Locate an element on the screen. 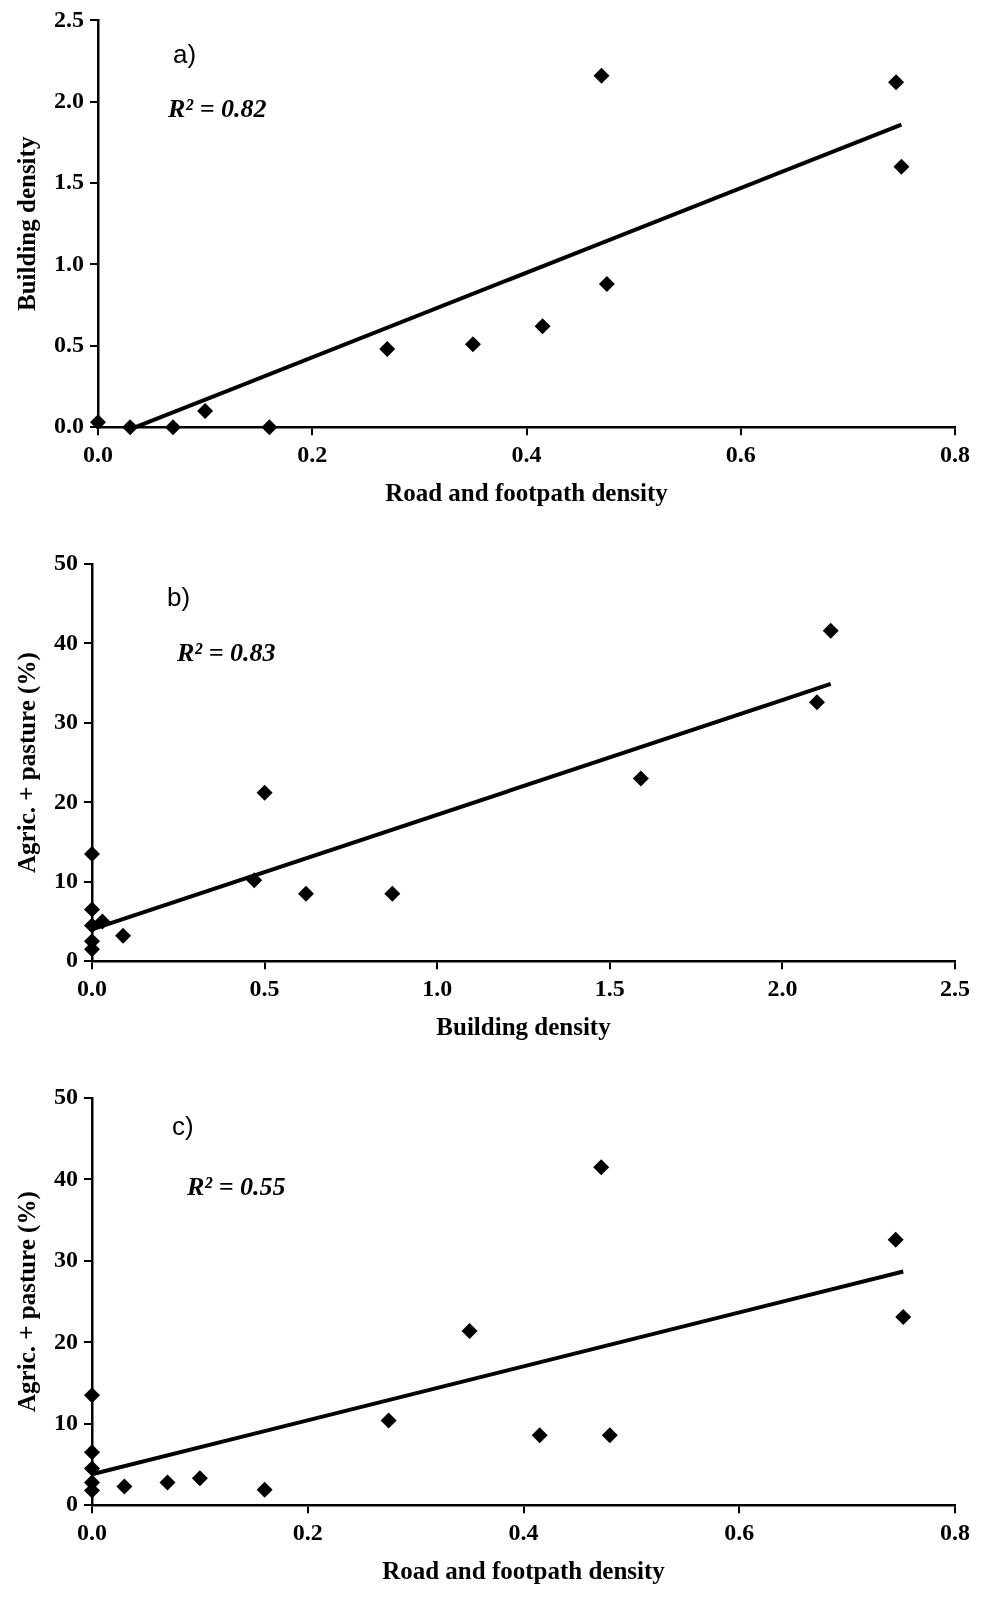  annotation: R² = 0.83 is located at coordinates (226, 652).